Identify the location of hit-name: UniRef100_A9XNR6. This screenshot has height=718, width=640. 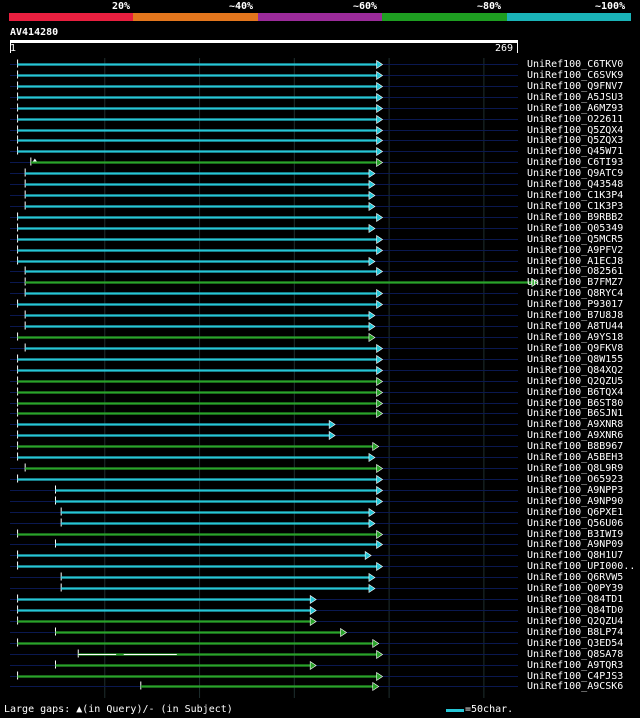
(575, 435).